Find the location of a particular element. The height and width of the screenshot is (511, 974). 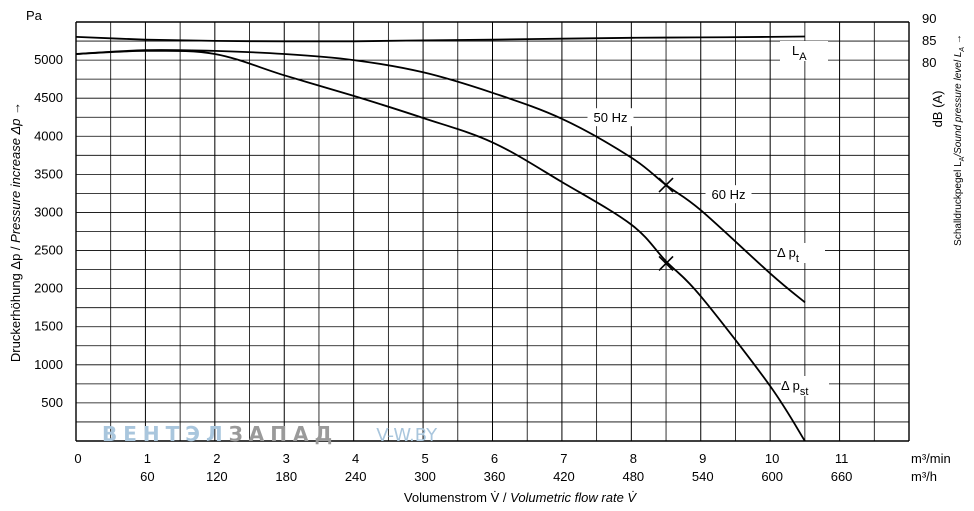

static-pressure-label: Δ pst is located at coordinates (794, 388).